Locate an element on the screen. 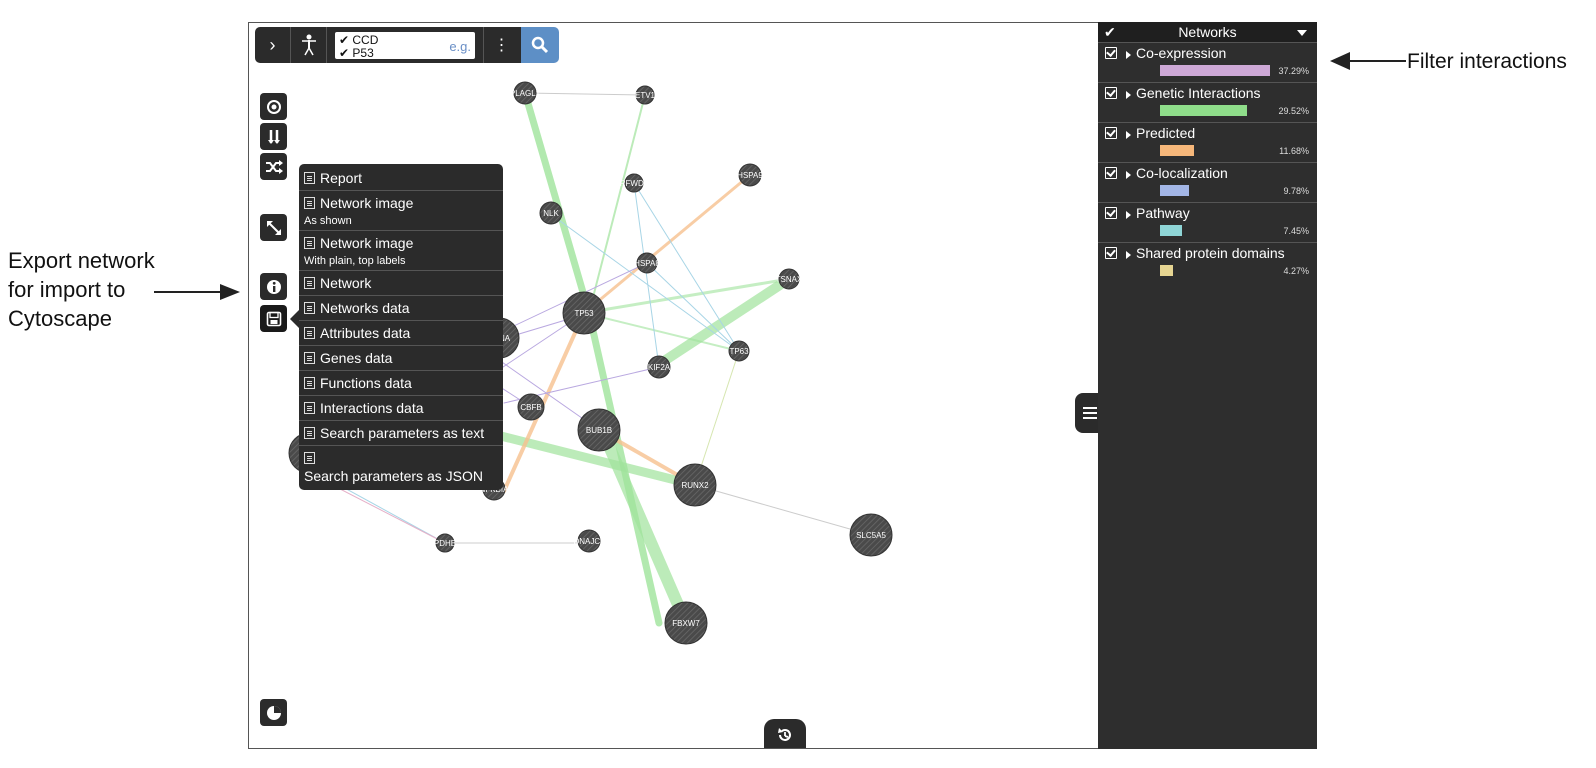 The image size is (1596, 768). node-pdhb: PDHB is located at coordinates (445, 543).